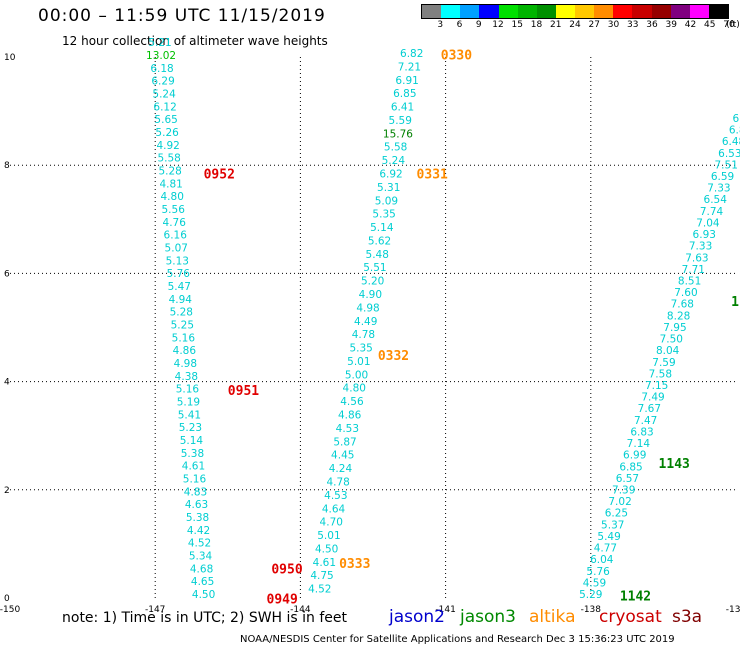  Describe the element at coordinates (197, 518) in the screenshot. I see `wave-height-value: 5.38` at that location.